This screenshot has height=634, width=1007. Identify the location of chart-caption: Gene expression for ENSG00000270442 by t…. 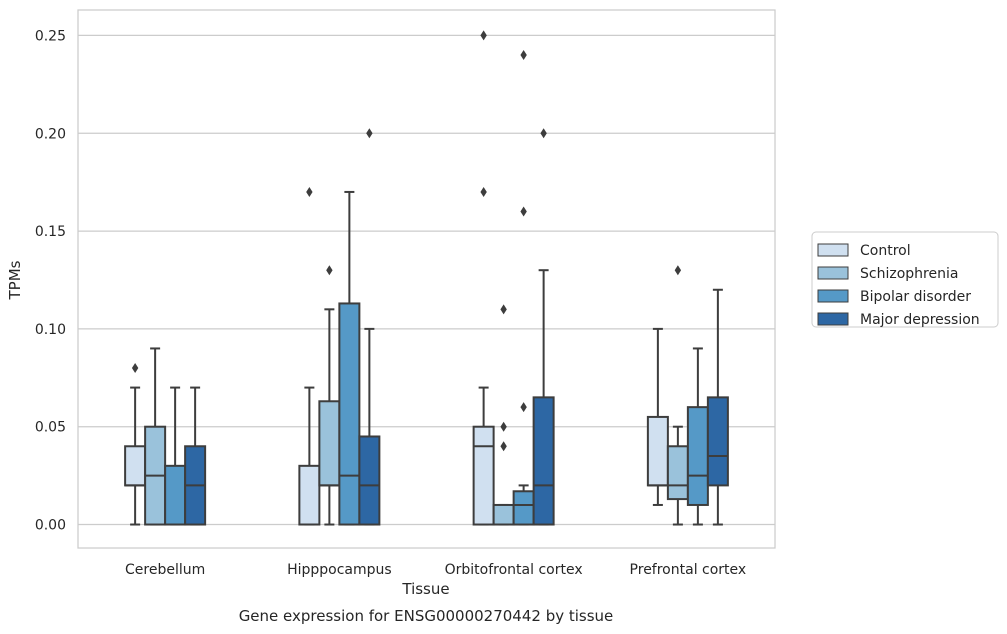
(426, 616).